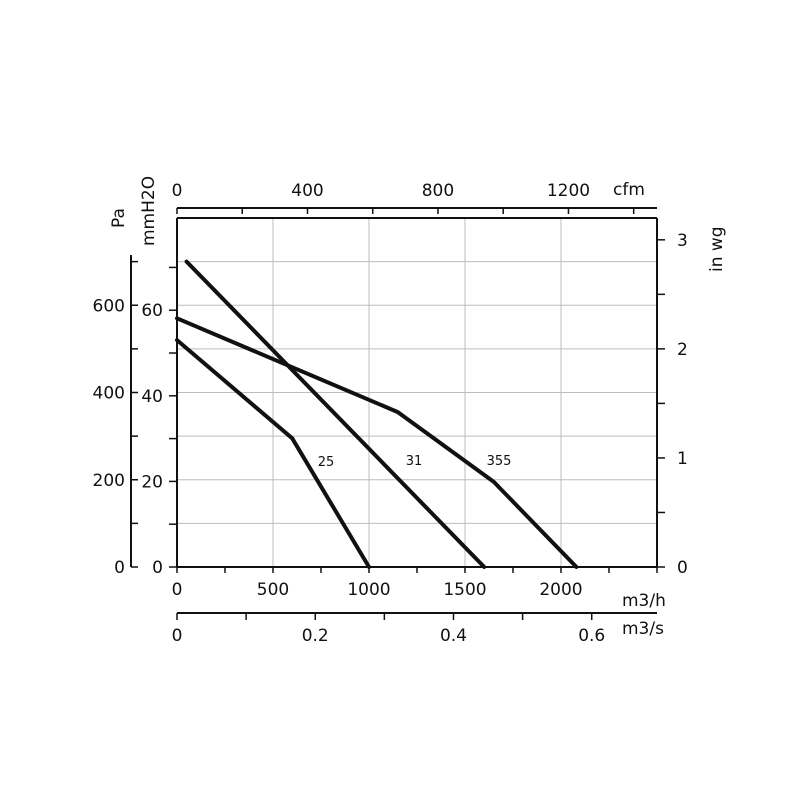 The height and width of the screenshot is (800, 800). What do you see at coordinates (368, 590) in the screenshot?
I see `m3h-tick-label: 1000` at bounding box center [368, 590].